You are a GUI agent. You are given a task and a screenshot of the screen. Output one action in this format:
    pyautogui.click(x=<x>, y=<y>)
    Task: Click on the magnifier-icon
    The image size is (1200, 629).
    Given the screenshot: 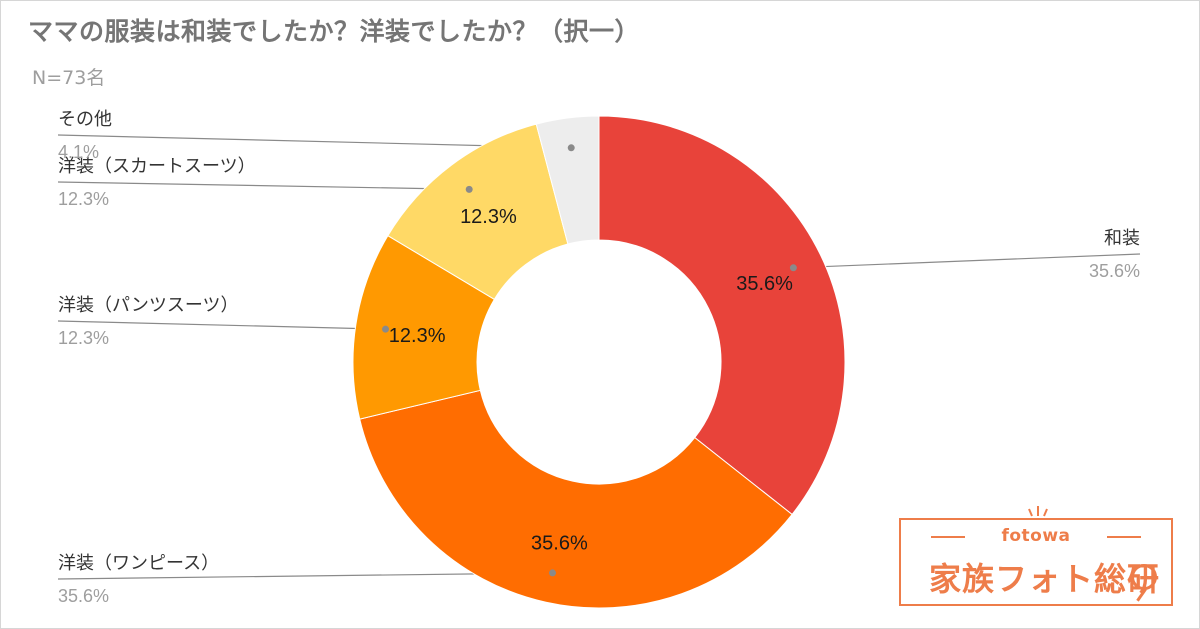 What is the action you would take?
    pyautogui.click(x=1144, y=577)
    